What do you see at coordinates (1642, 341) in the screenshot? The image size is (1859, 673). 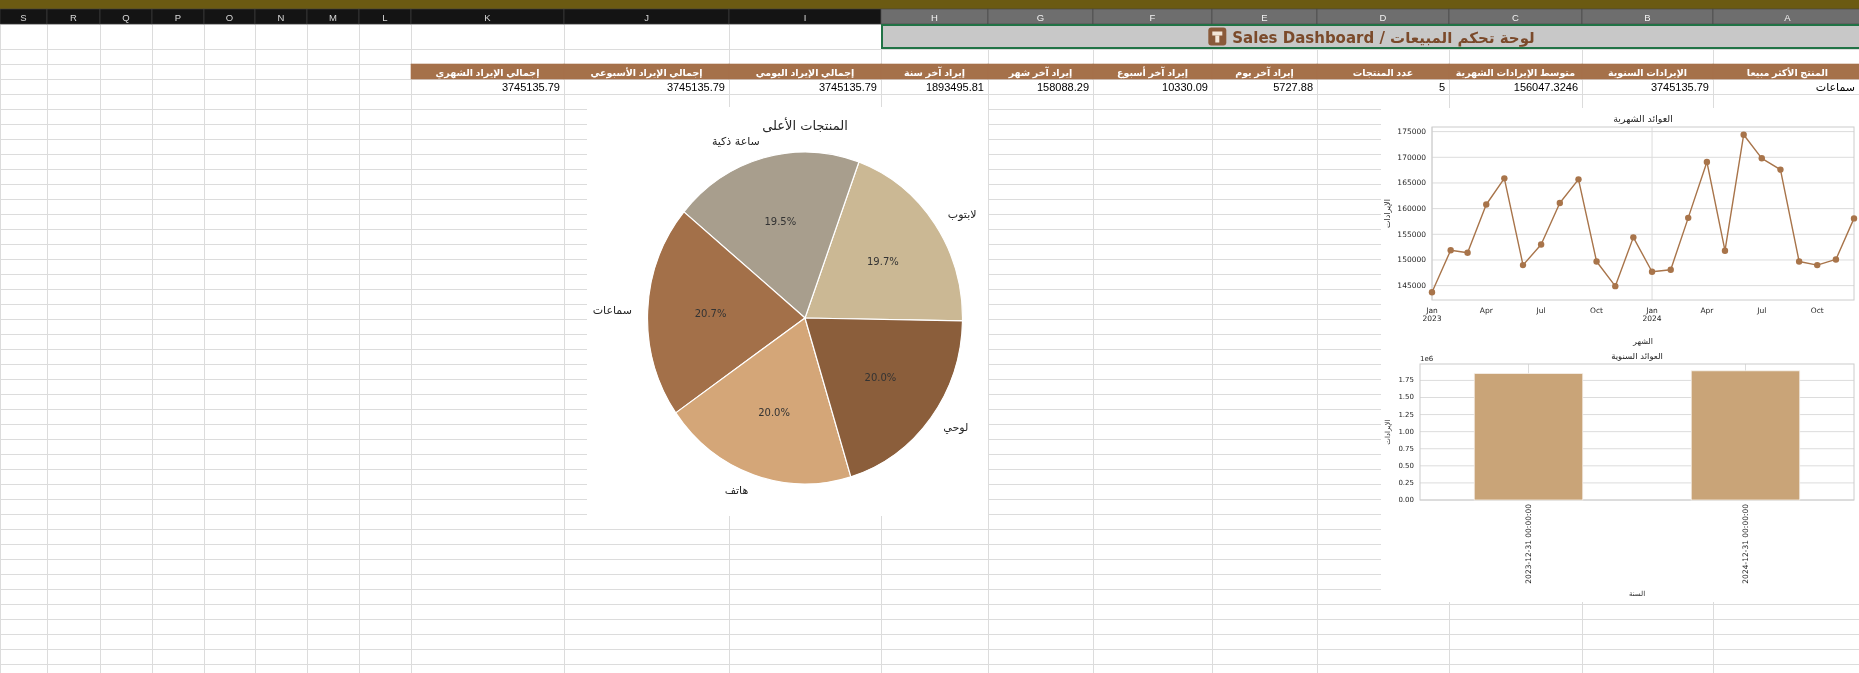 I see `x-axis-title: الشهر` at bounding box center [1642, 341].